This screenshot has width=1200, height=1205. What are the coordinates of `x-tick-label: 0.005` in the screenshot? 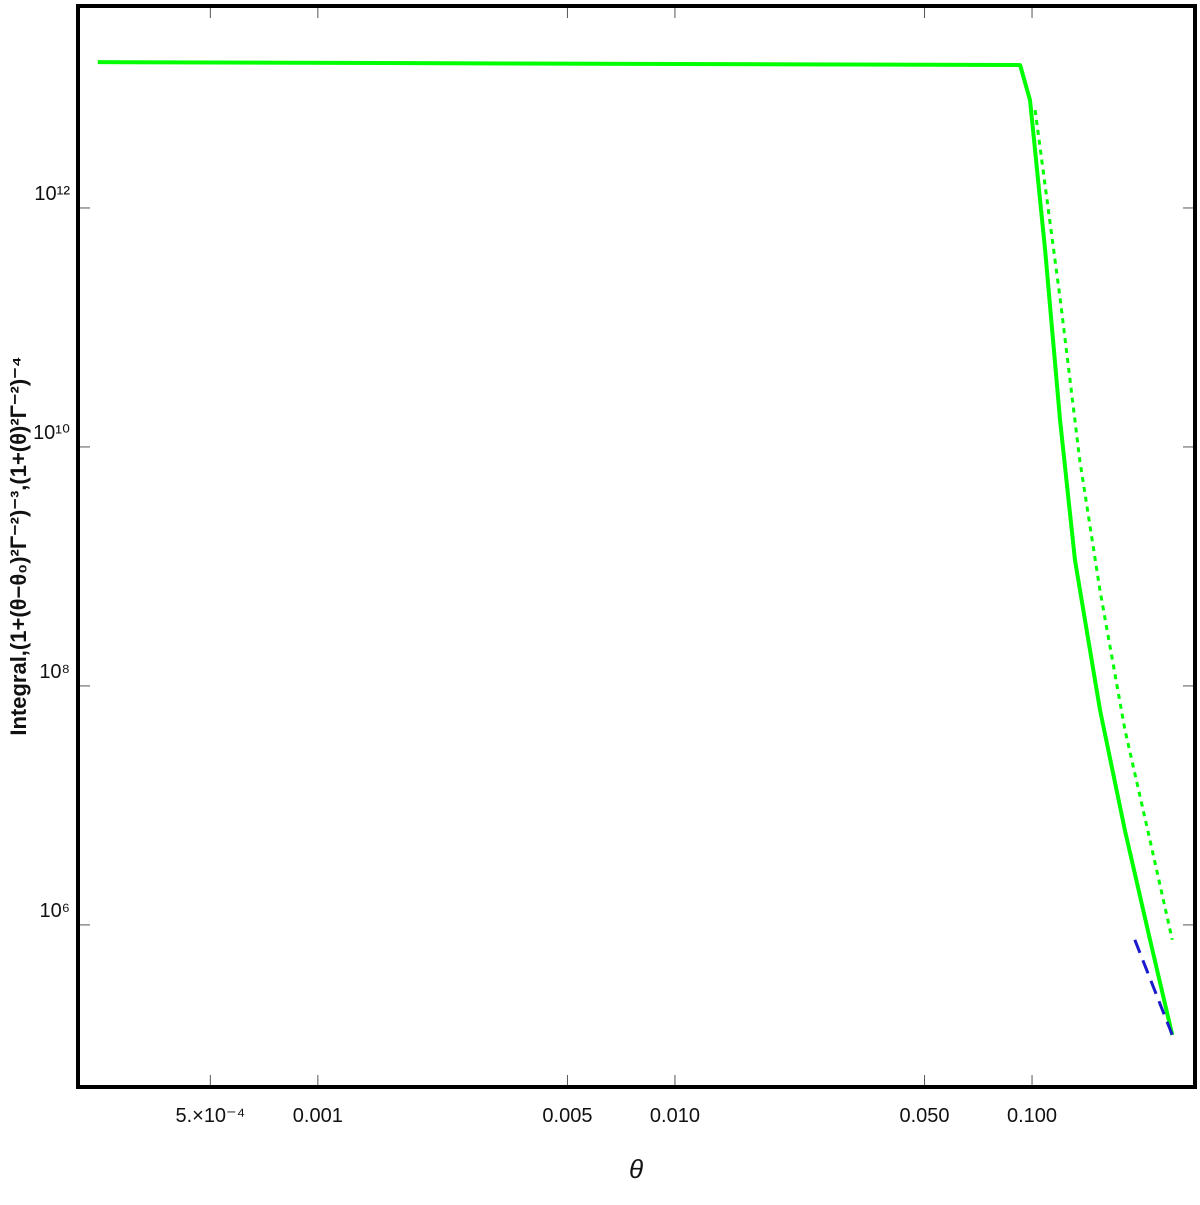 It's located at (567, 1116).